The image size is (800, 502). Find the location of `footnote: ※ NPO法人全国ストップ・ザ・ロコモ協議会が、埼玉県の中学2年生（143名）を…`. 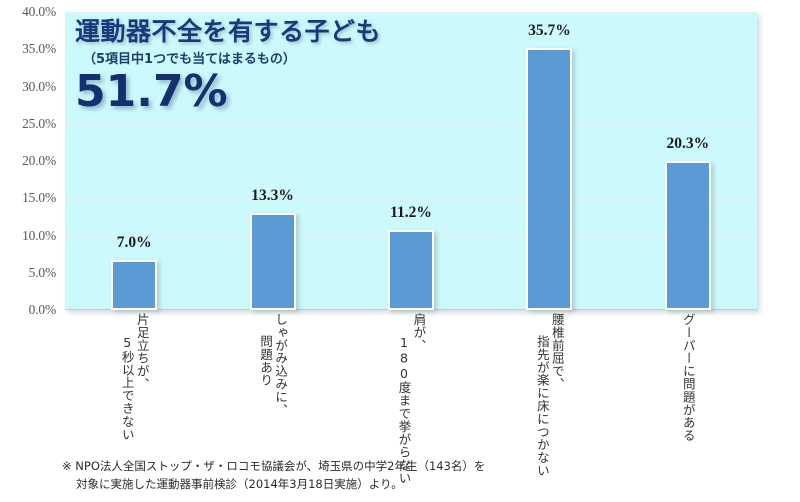

footnote: ※ NPO法人全国ストップ・ザ・ロコモ協議会が、埼玉県の中学2年生（143名）を… is located at coordinates (412, 476).